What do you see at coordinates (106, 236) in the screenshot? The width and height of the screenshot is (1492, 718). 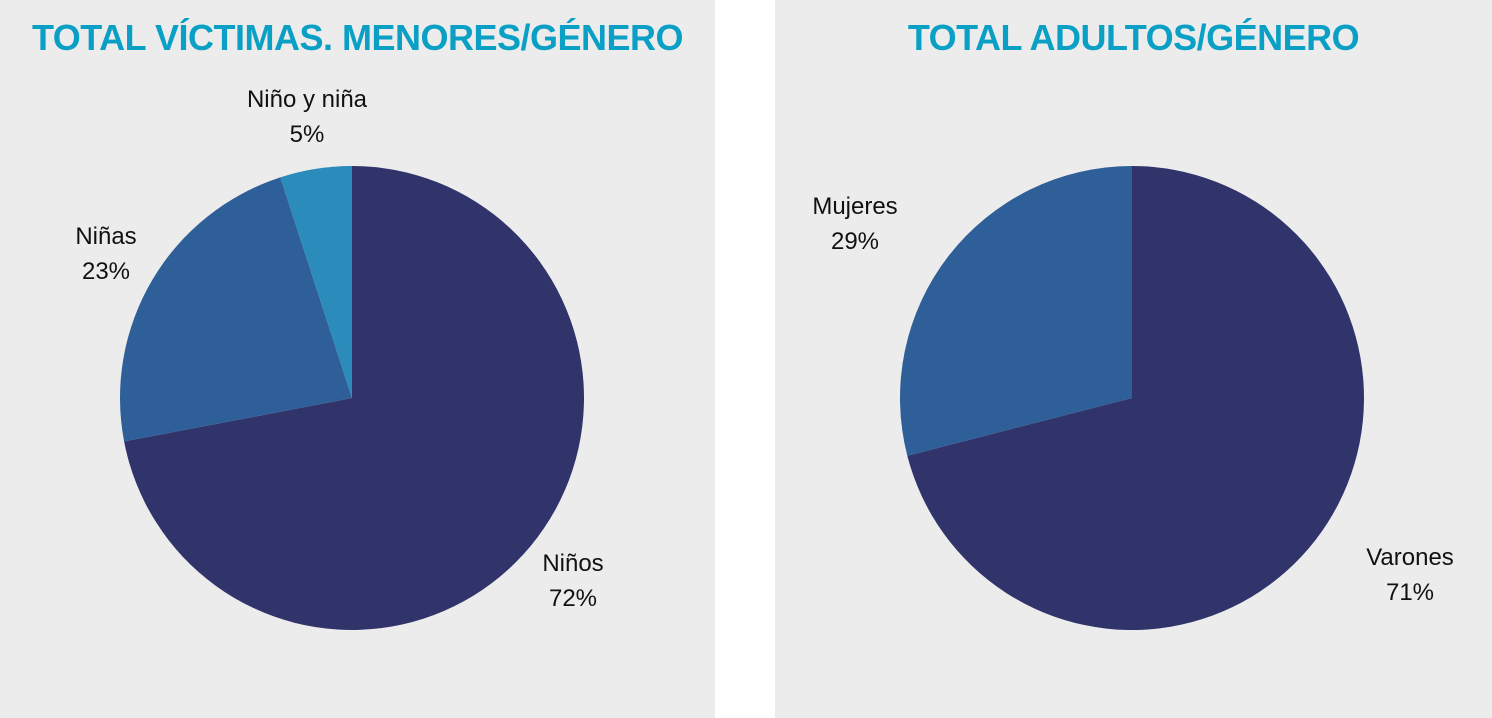 I see `slice-name: Niñas` at bounding box center [106, 236].